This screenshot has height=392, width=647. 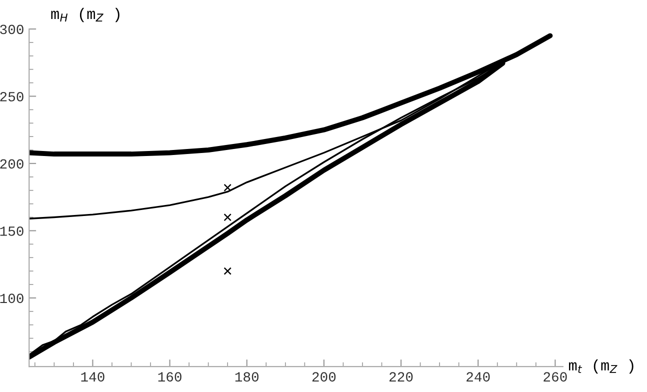 What do you see at coordinates (12, 164) in the screenshot?
I see `y-tick-label: 200` at bounding box center [12, 164].